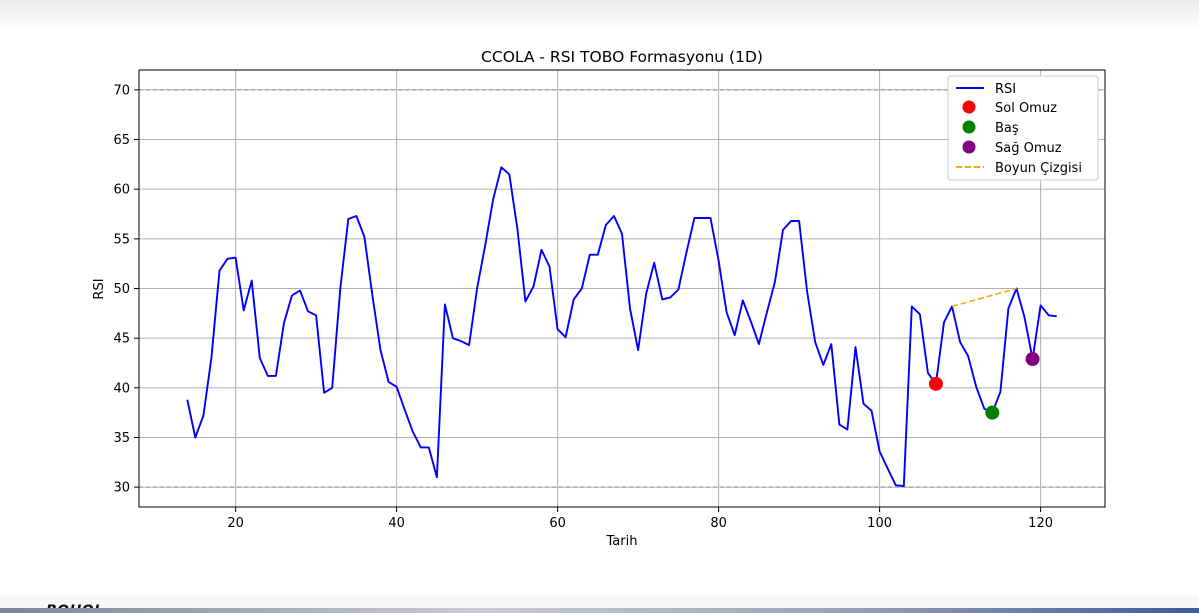 The image size is (1199, 613). What do you see at coordinates (235, 523) in the screenshot?
I see `x-tick-label: 20` at bounding box center [235, 523].